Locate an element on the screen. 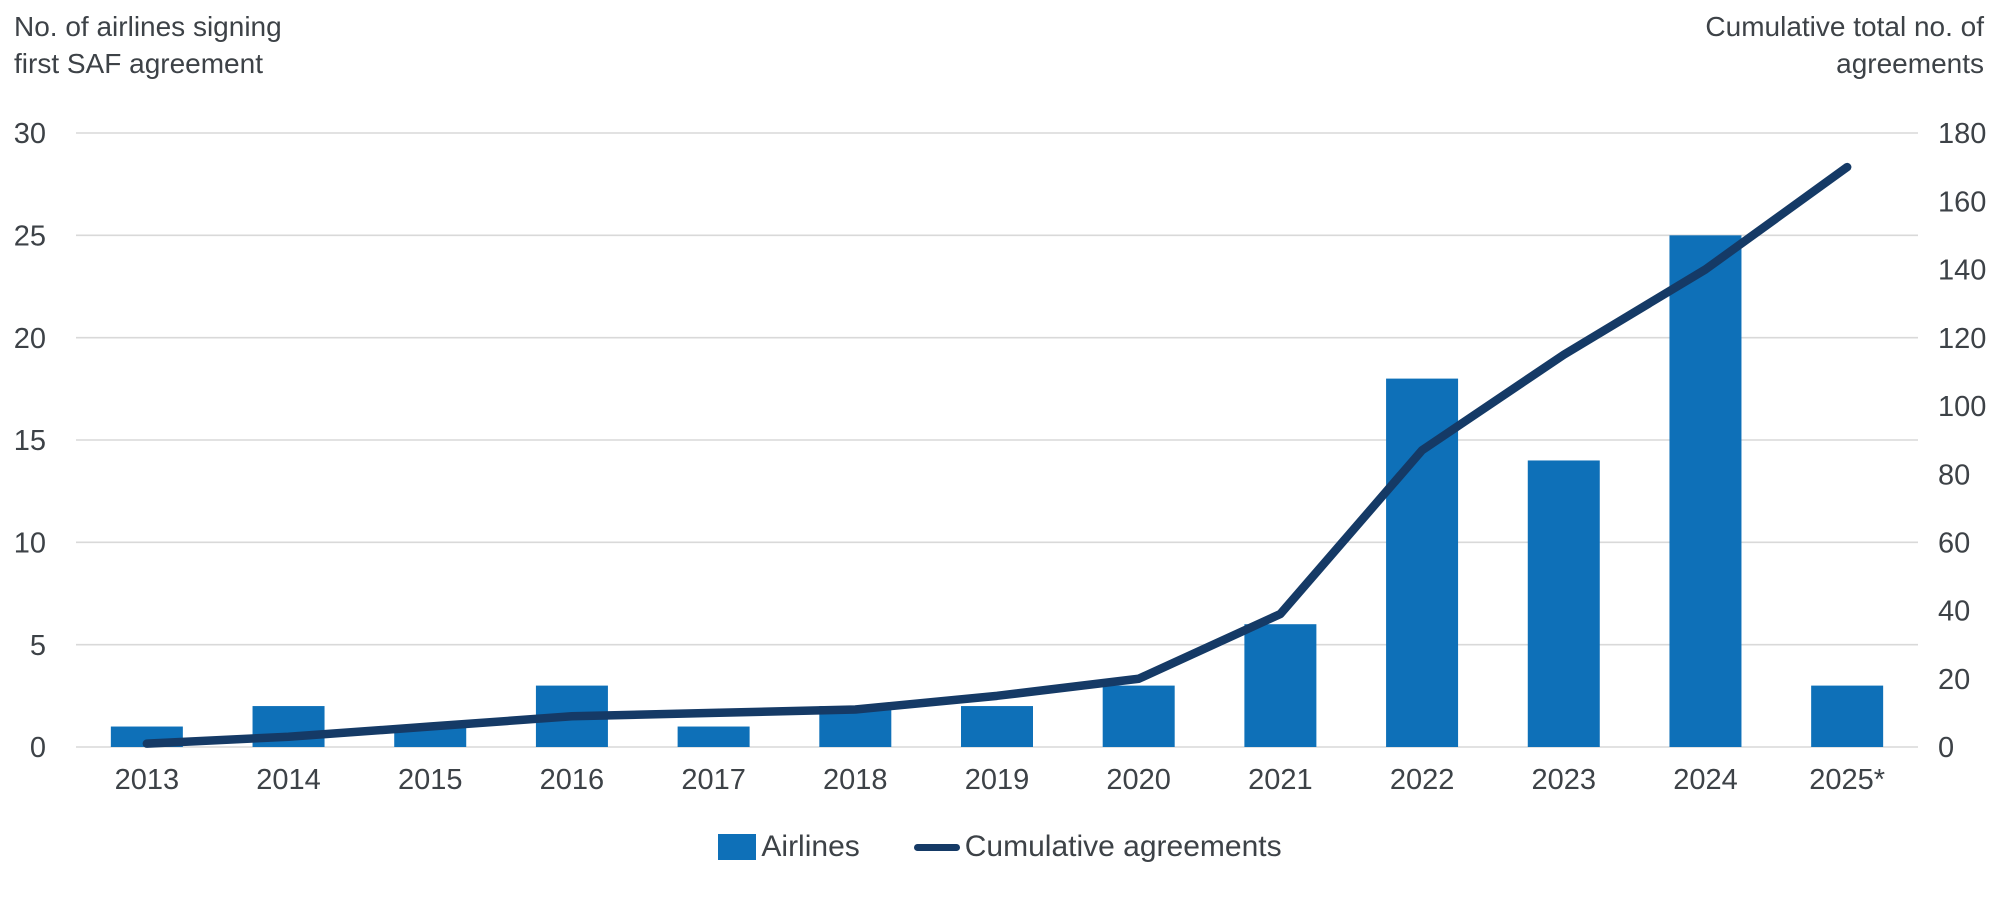 This screenshot has height=898, width=2000. x-axis-label-2022: 2022 is located at coordinates (1422, 780).